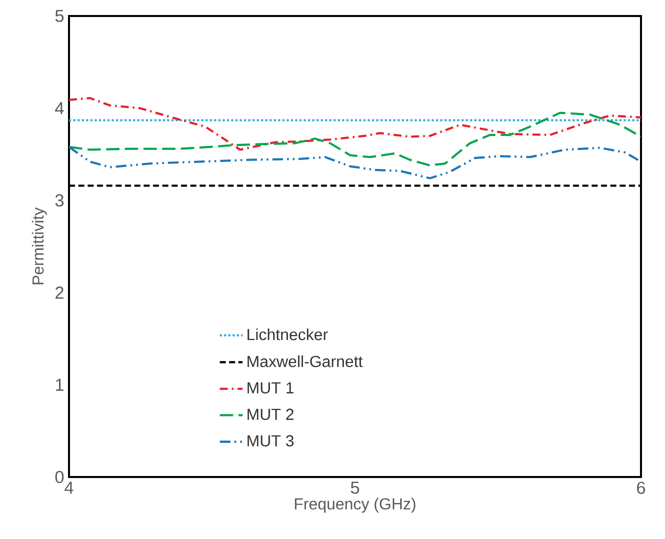 The height and width of the screenshot is (539, 665). Describe the element at coordinates (60, 384) in the screenshot. I see `y-tick-label: 1` at that location.